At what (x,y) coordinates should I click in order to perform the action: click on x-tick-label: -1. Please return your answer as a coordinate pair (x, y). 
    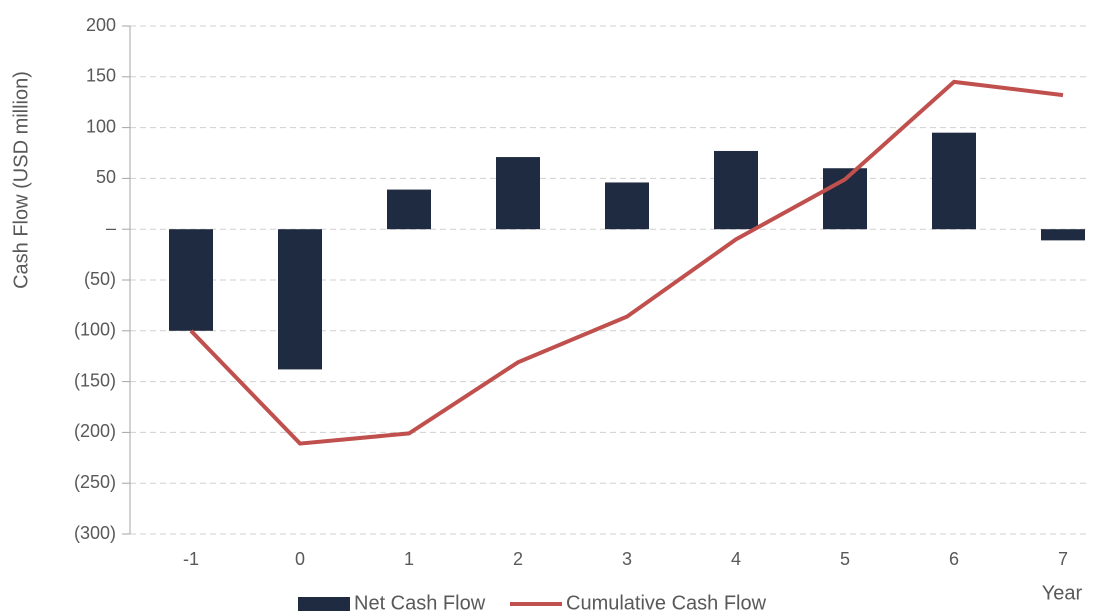
    Looking at the image, I should click on (191, 559).